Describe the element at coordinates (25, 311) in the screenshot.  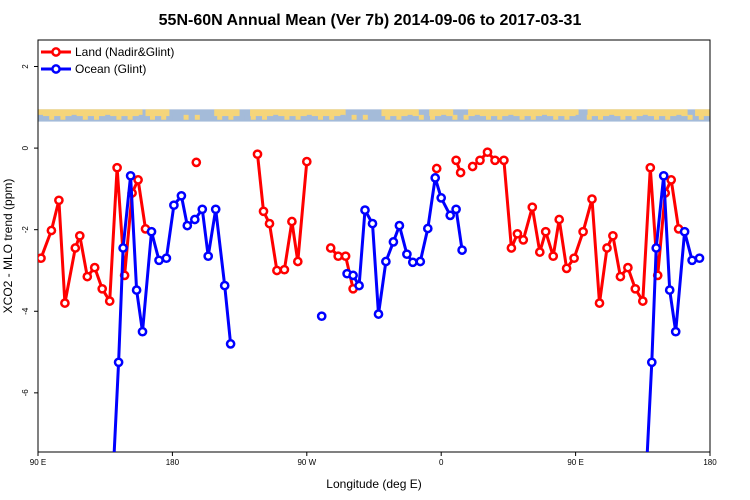
I see `y-tick-label-1: -4` at that location.